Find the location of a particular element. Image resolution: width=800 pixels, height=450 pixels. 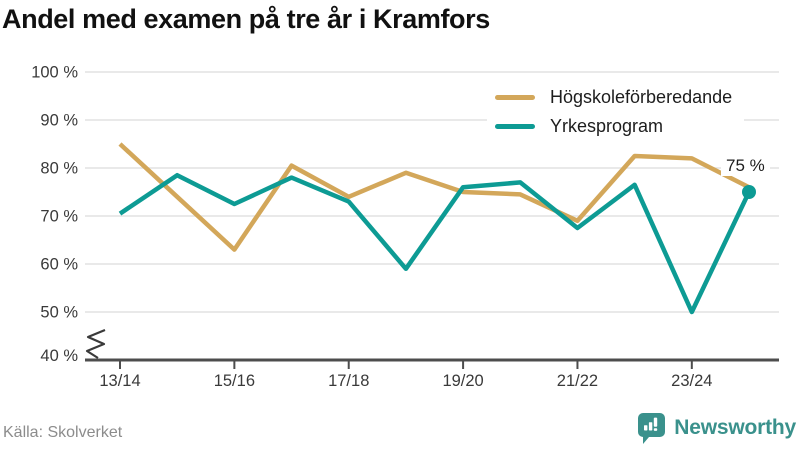

y-tick-label: 70 % is located at coordinates (59, 217).